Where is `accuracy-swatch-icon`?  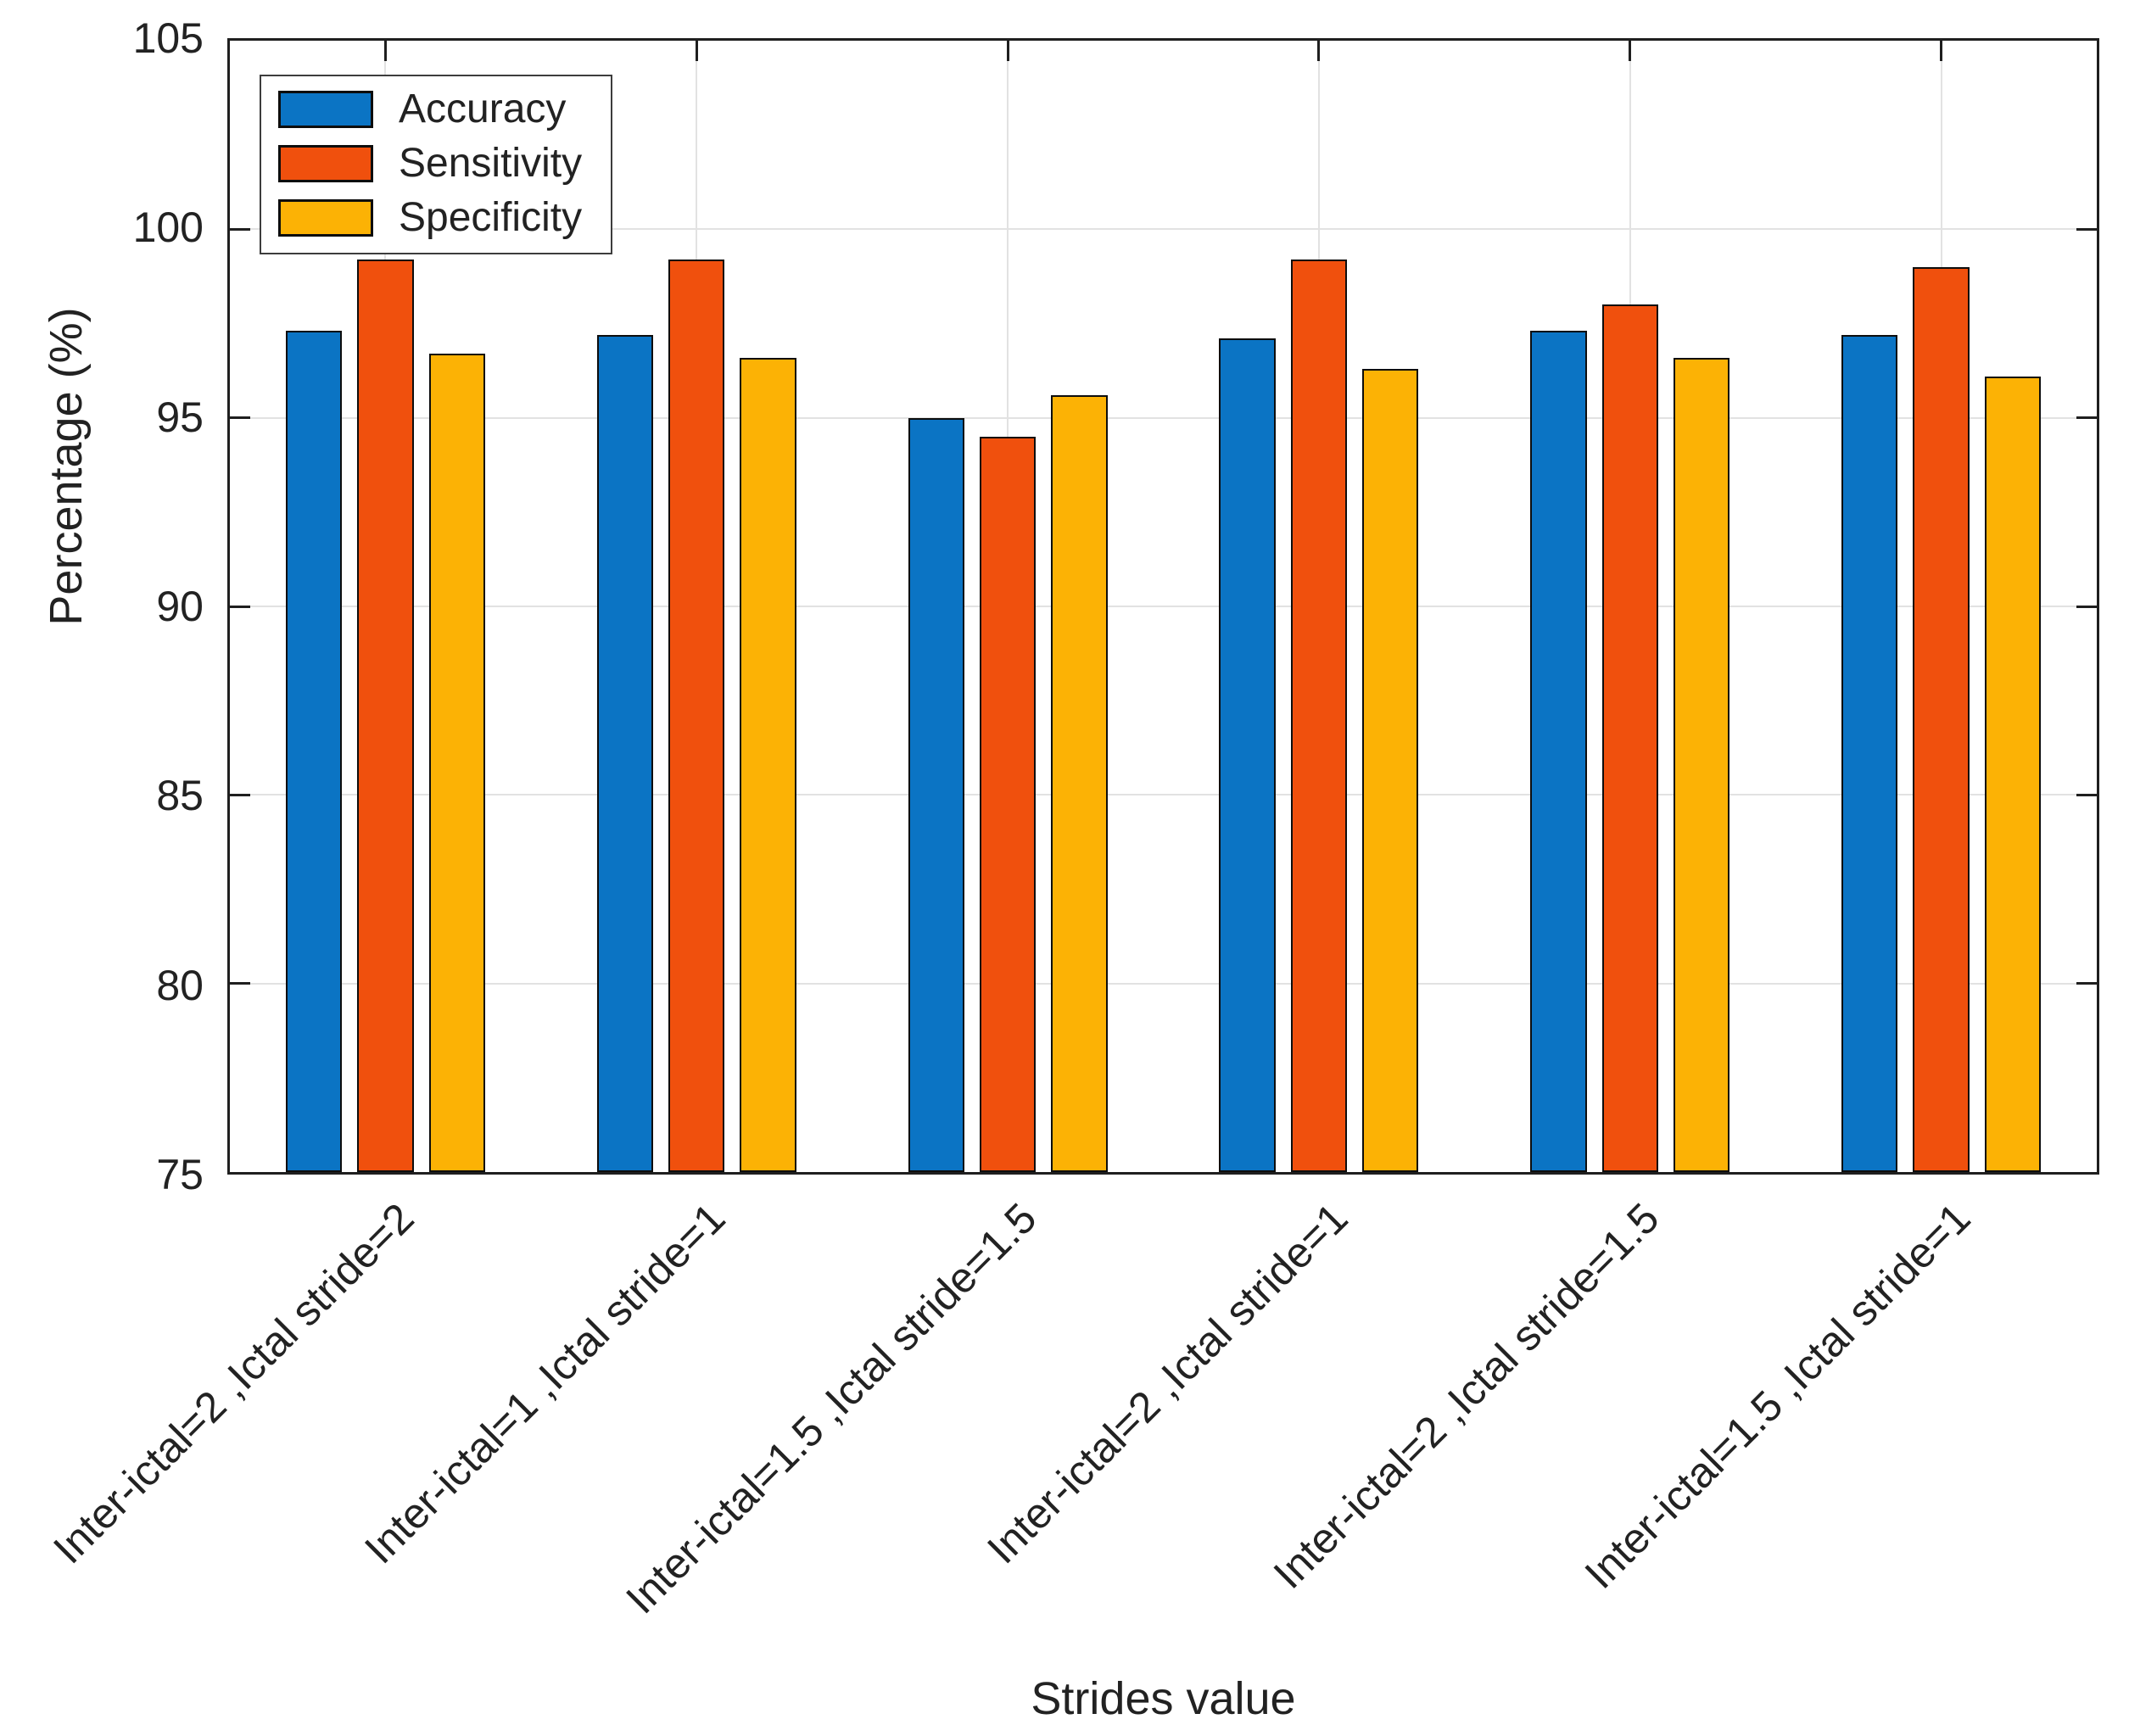
accuracy-swatch-icon is located at coordinates (325, 109).